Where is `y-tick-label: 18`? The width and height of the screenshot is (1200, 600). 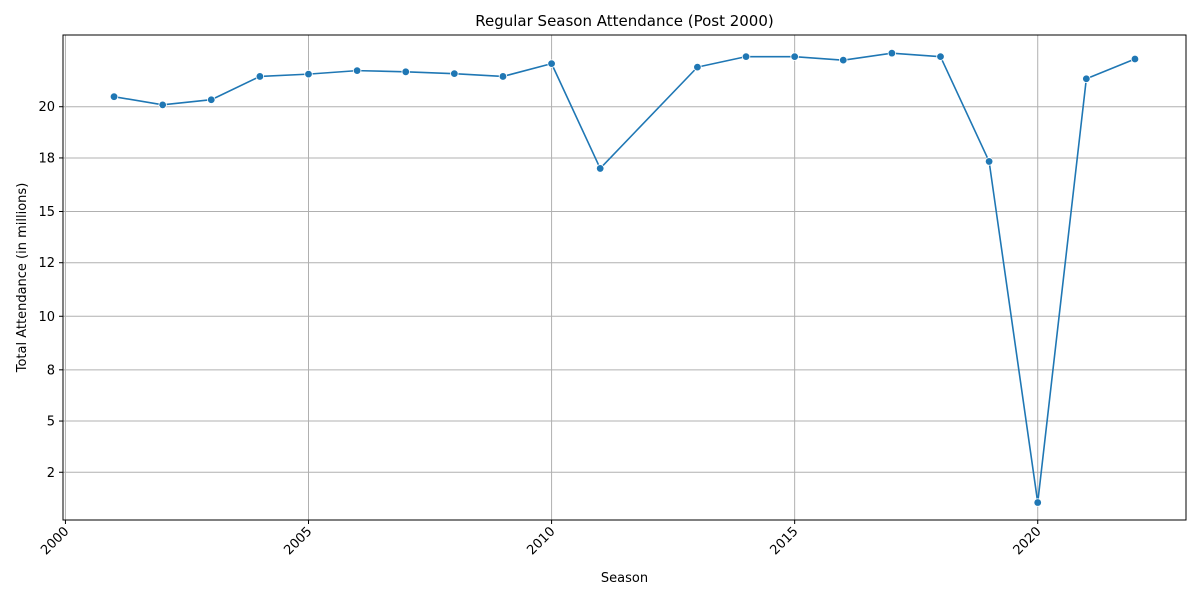
y-tick-label: 18 is located at coordinates (46, 158).